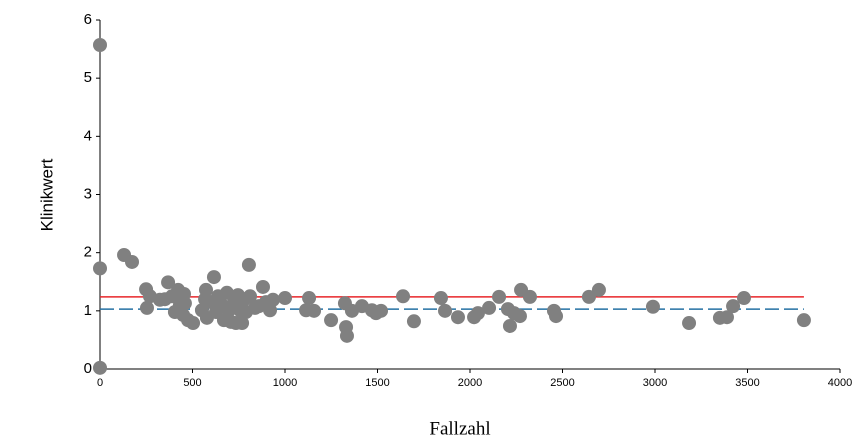 The image size is (855, 443). What do you see at coordinates (655, 383) in the screenshot?
I see `x-tick-label: 3000` at bounding box center [655, 383].